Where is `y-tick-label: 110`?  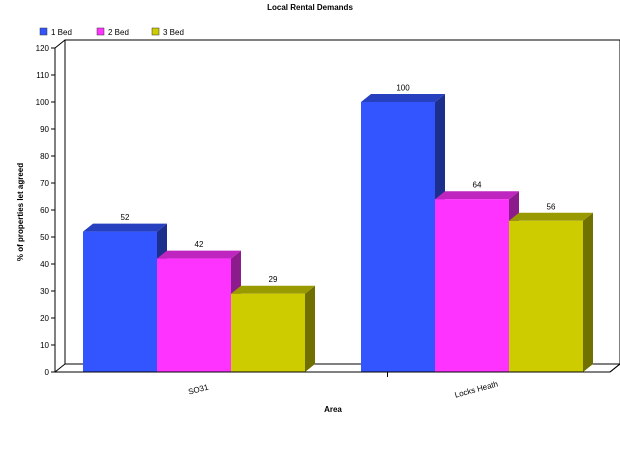
y-tick-label: 110 is located at coordinates (42, 75).